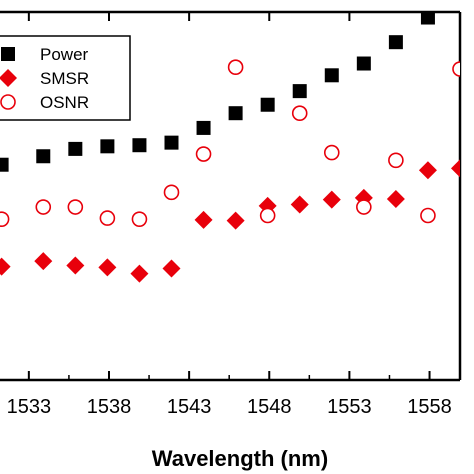  Describe the element at coordinates (269, 407) in the screenshot. I see `x-tick-label: 1548` at that location.